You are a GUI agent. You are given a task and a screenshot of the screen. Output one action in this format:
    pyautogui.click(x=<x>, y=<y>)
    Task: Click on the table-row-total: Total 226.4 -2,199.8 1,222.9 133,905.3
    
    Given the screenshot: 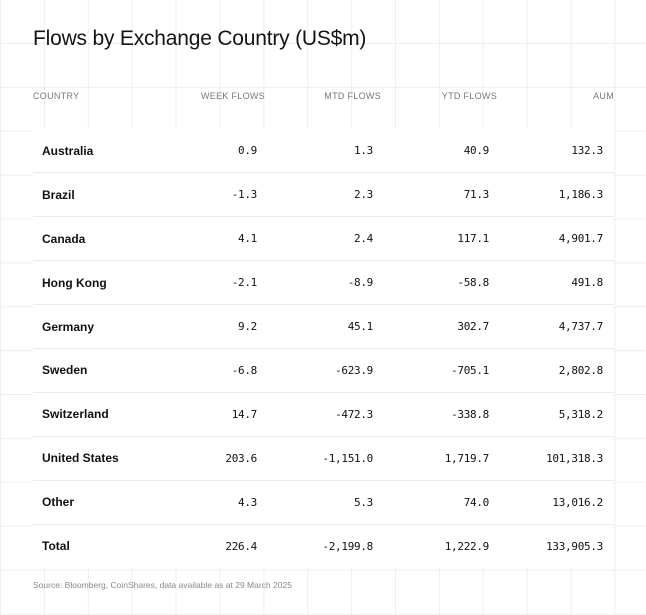 What is the action you would take?
    pyautogui.click(x=323, y=545)
    